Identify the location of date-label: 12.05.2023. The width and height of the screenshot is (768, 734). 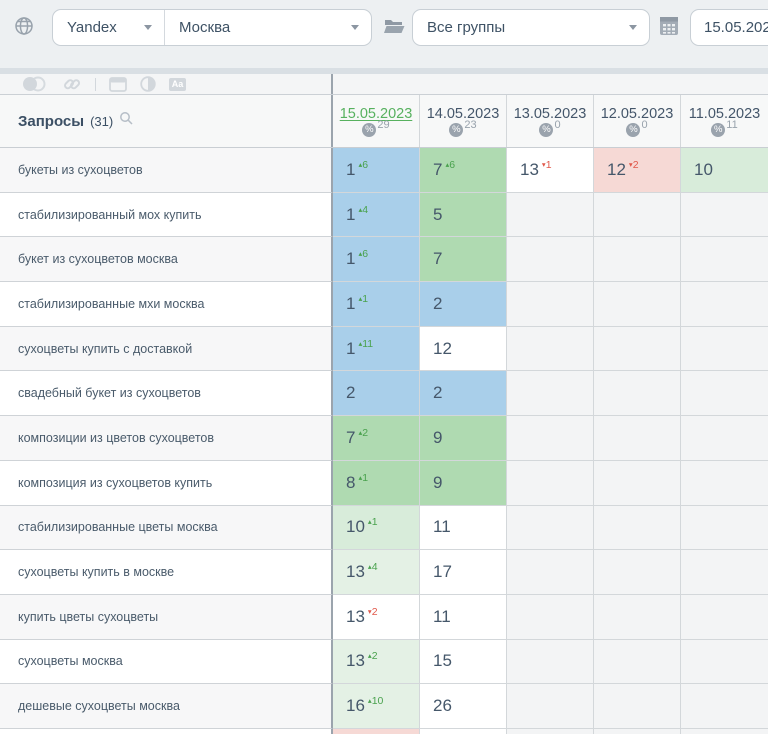
(637, 113).